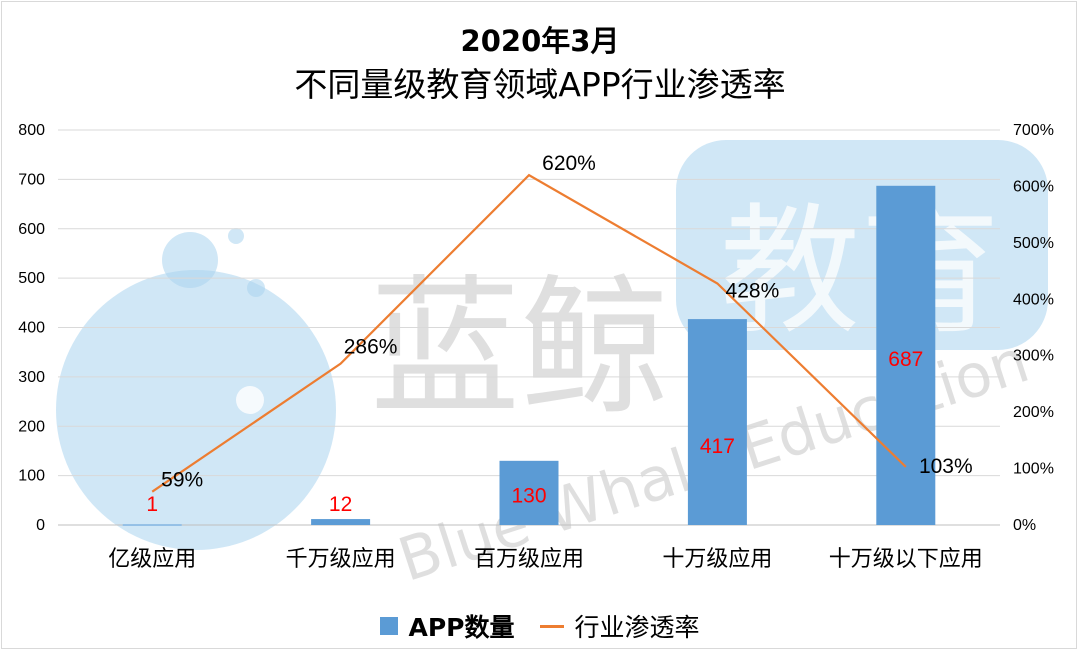 The width and height of the screenshot is (1080, 652). What do you see at coordinates (540, 84) in the screenshot?
I see `chart-subtitle: 不同量级教育领域APP行业渗透率` at bounding box center [540, 84].